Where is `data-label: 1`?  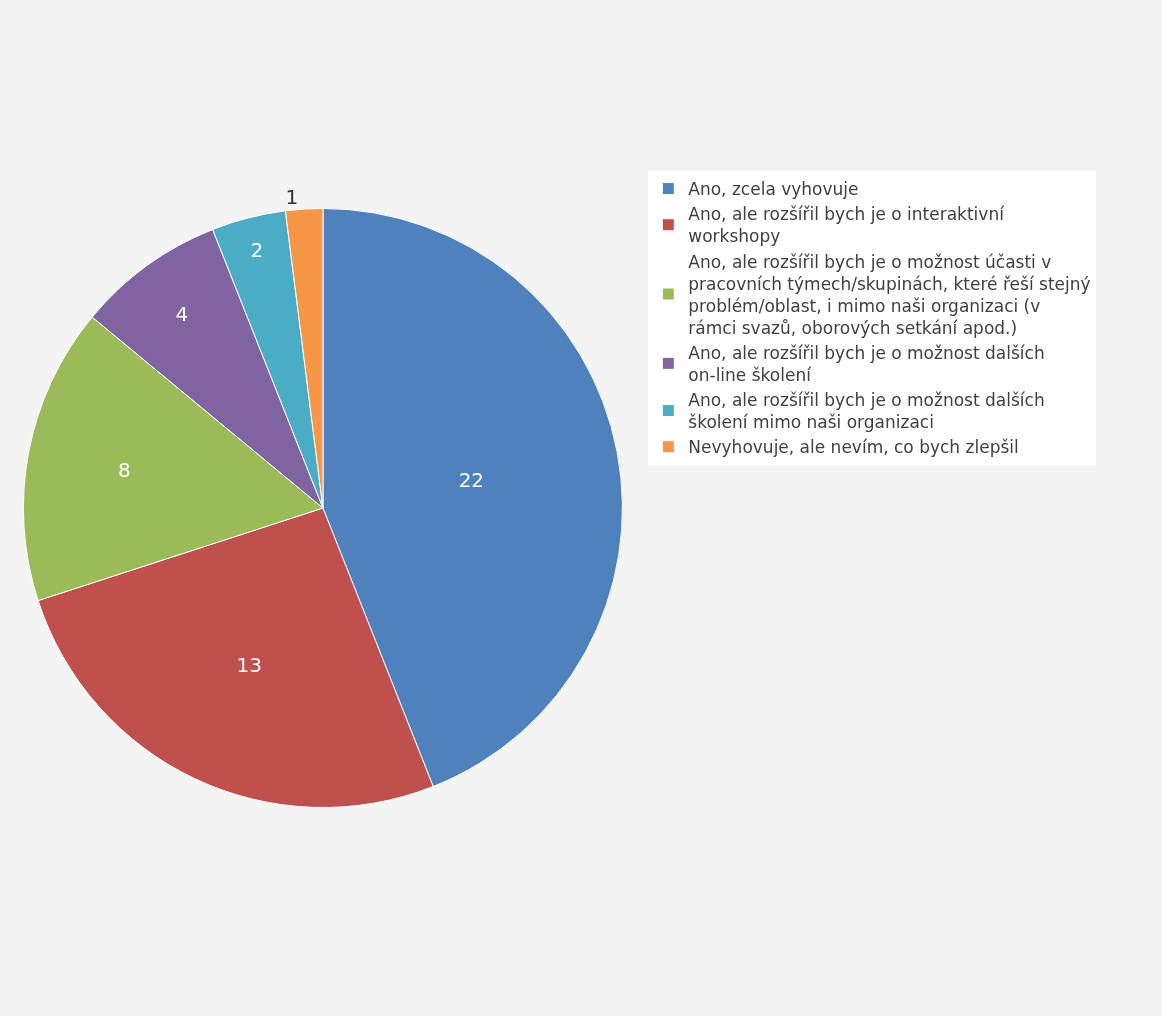
data-label: 1 is located at coordinates (292, 197).